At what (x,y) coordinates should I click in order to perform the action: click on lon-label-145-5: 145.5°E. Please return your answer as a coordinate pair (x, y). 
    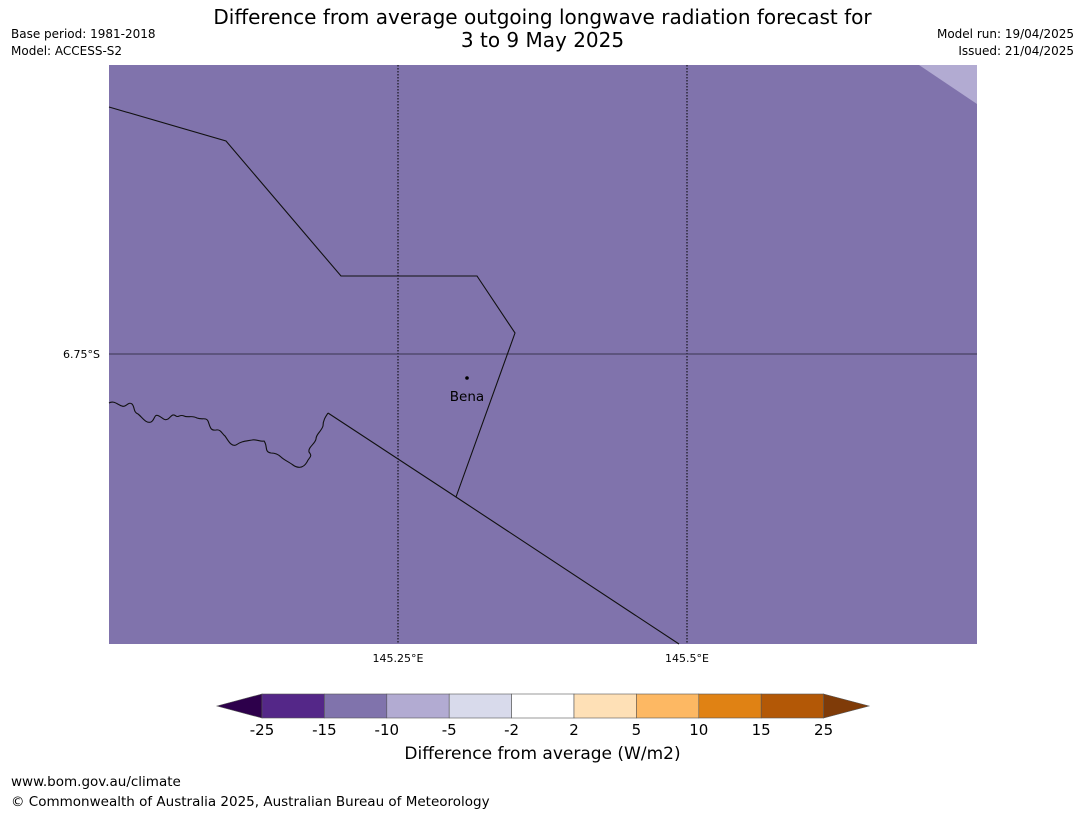
    Looking at the image, I should click on (687, 658).